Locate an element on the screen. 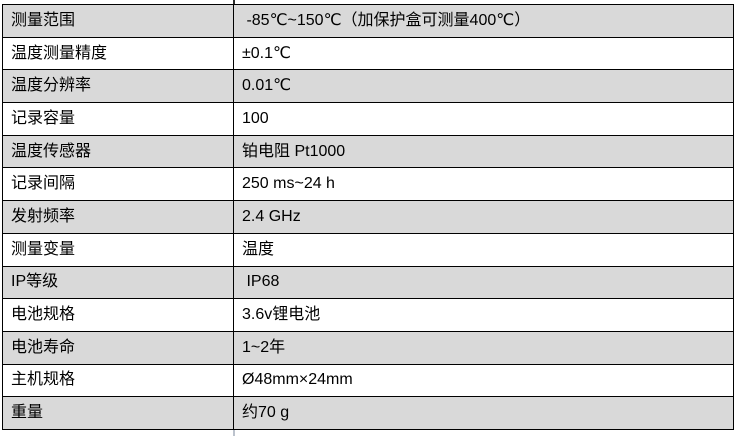 The image size is (740, 436). spec-value: -85℃~150℃（加保护盒可测量400℃） is located at coordinates (483, 21).